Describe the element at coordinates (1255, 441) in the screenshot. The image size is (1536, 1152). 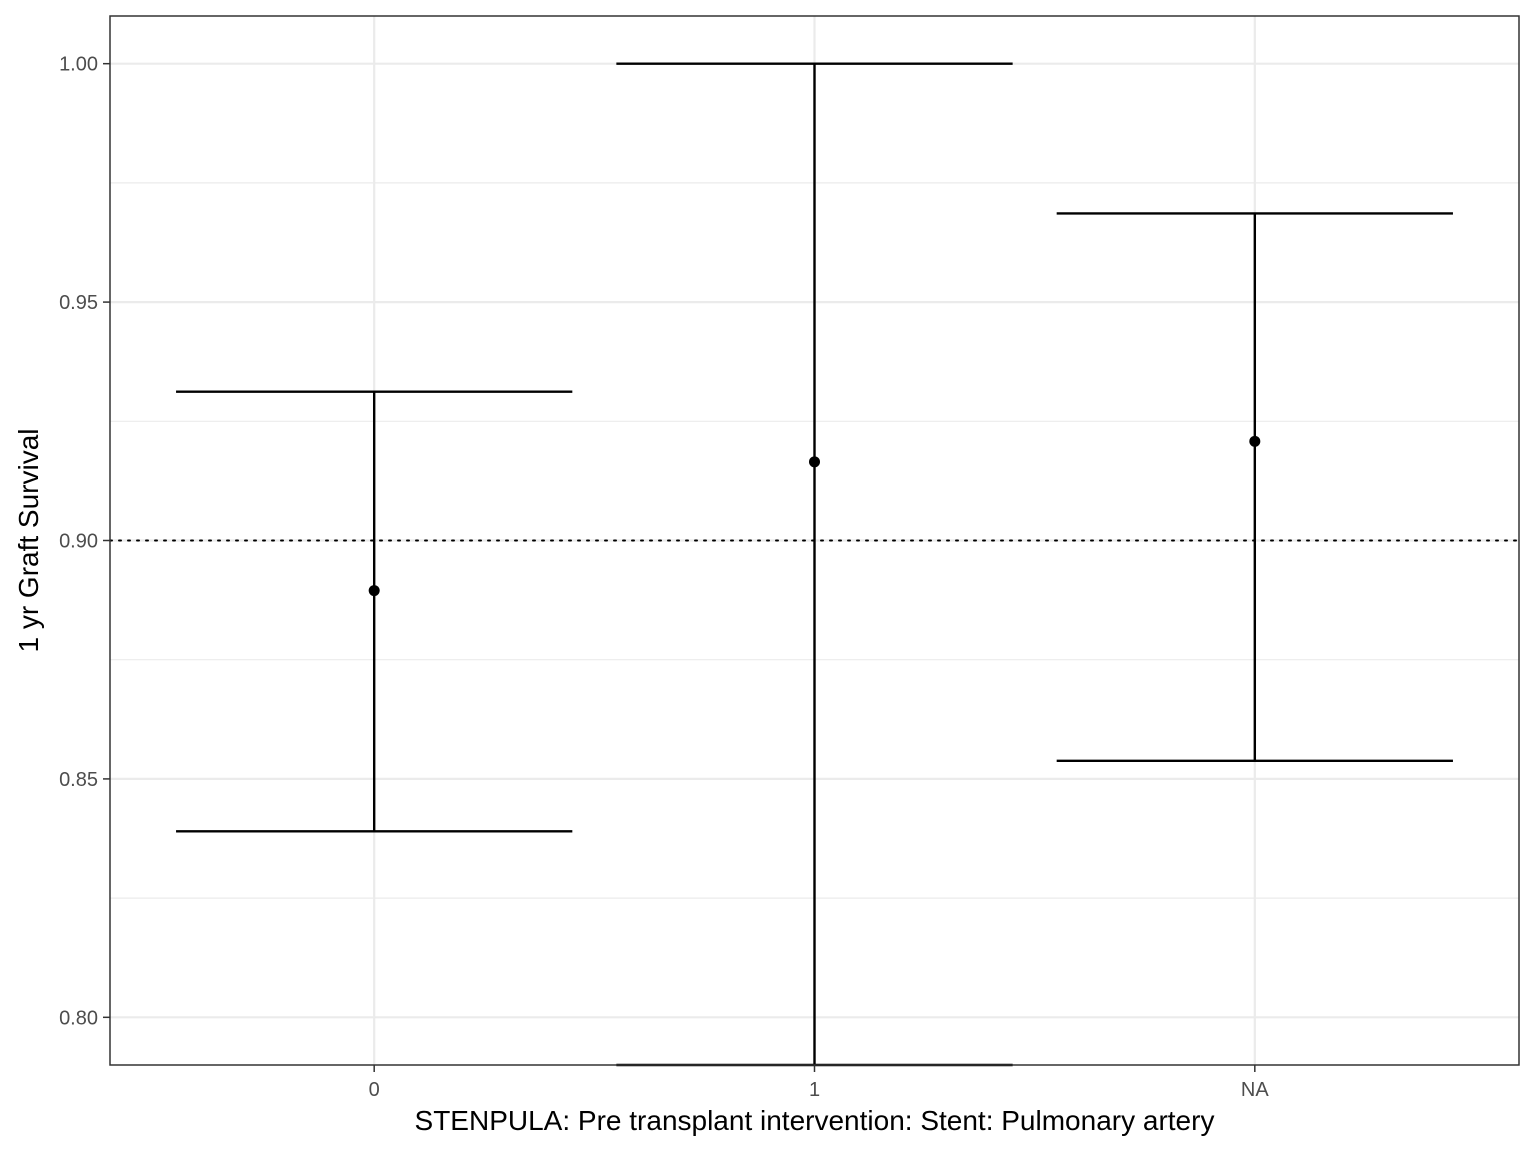
I see `point-NA` at that location.